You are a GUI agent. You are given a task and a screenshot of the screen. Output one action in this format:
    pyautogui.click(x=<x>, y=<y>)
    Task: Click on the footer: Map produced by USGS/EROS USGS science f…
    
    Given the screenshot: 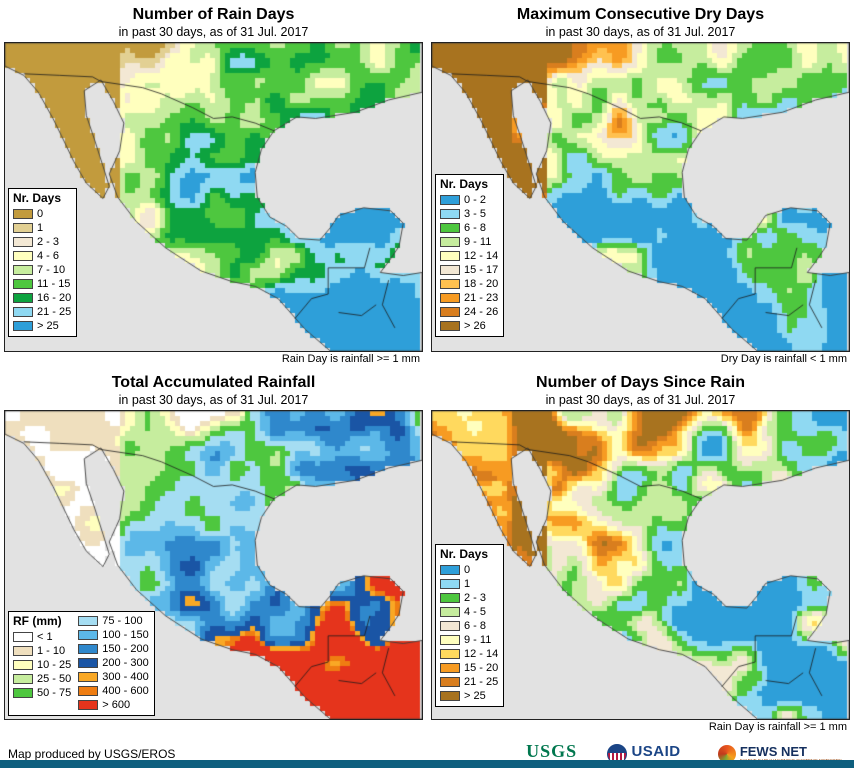 What is the action you would take?
    pyautogui.click(x=427, y=751)
    